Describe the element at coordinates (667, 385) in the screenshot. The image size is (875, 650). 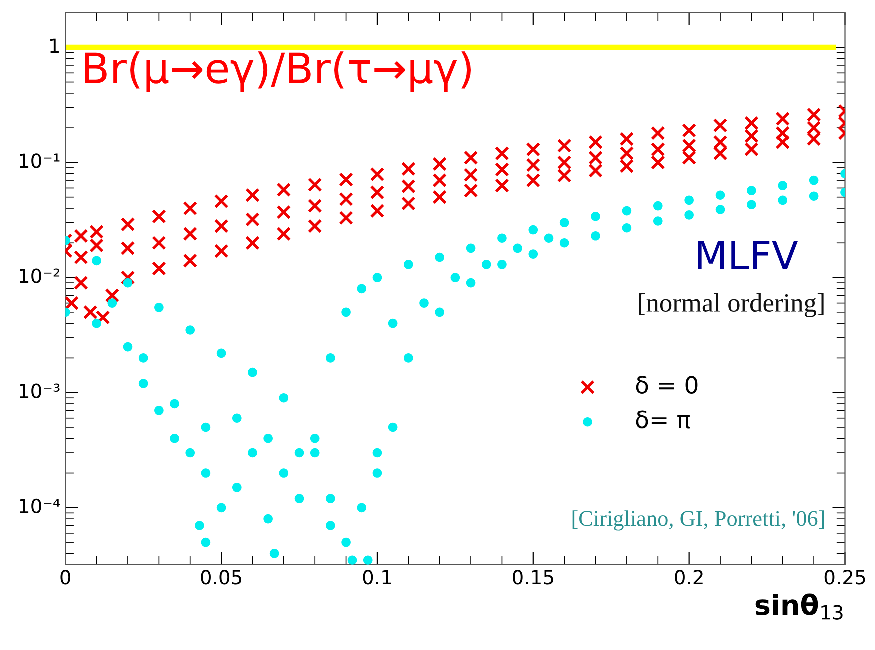
I see `legend-label: δ = 0` at that location.